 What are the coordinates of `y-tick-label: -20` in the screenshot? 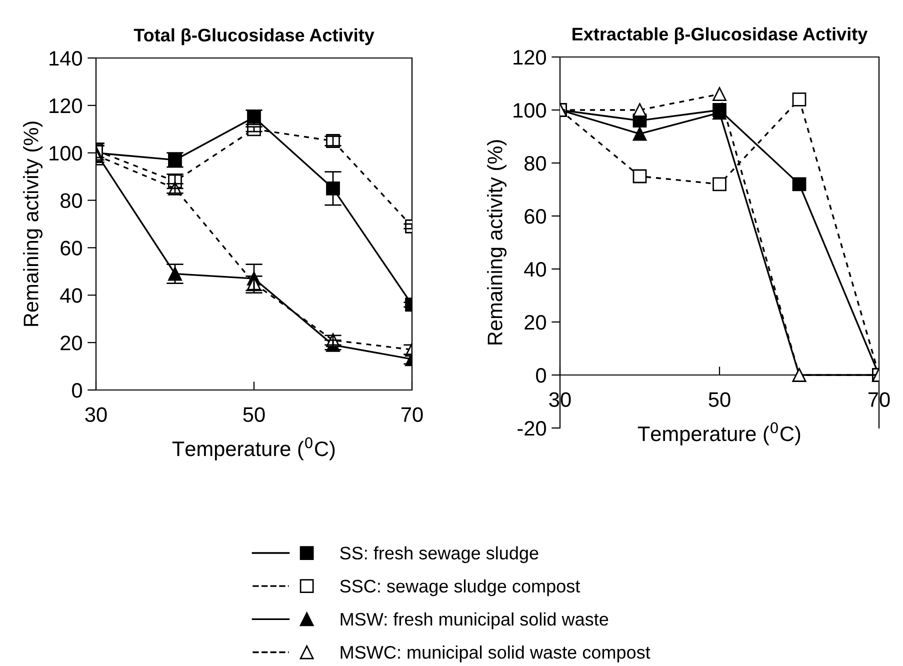 It's located at (532, 428).